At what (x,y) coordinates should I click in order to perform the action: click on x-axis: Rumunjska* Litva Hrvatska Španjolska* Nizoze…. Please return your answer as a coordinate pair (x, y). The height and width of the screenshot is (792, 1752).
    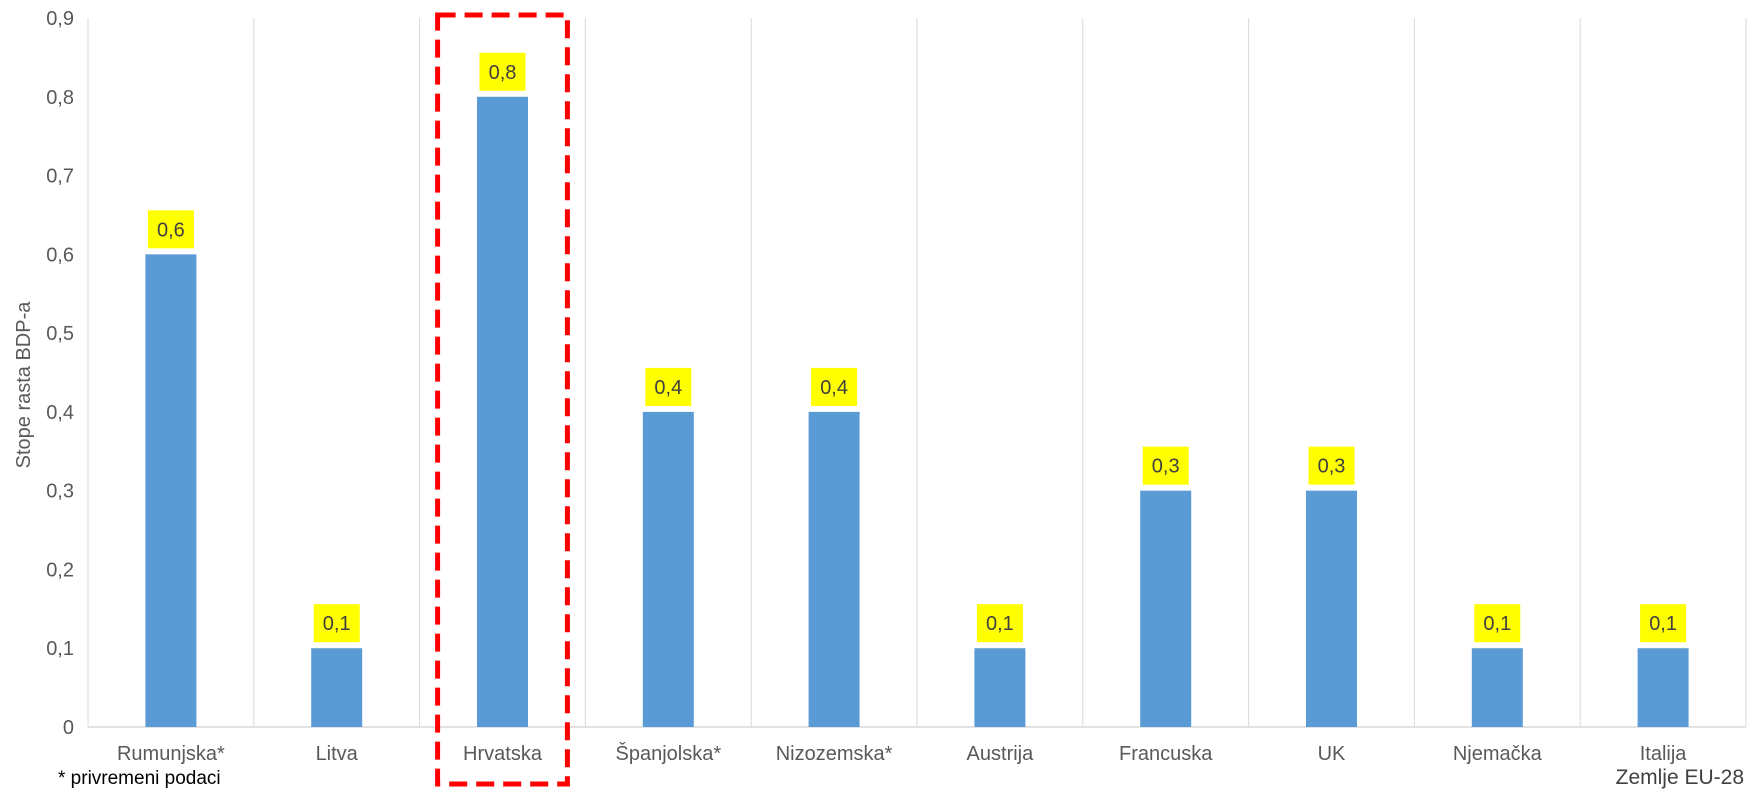
    Looking at the image, I should click on (902, 753).